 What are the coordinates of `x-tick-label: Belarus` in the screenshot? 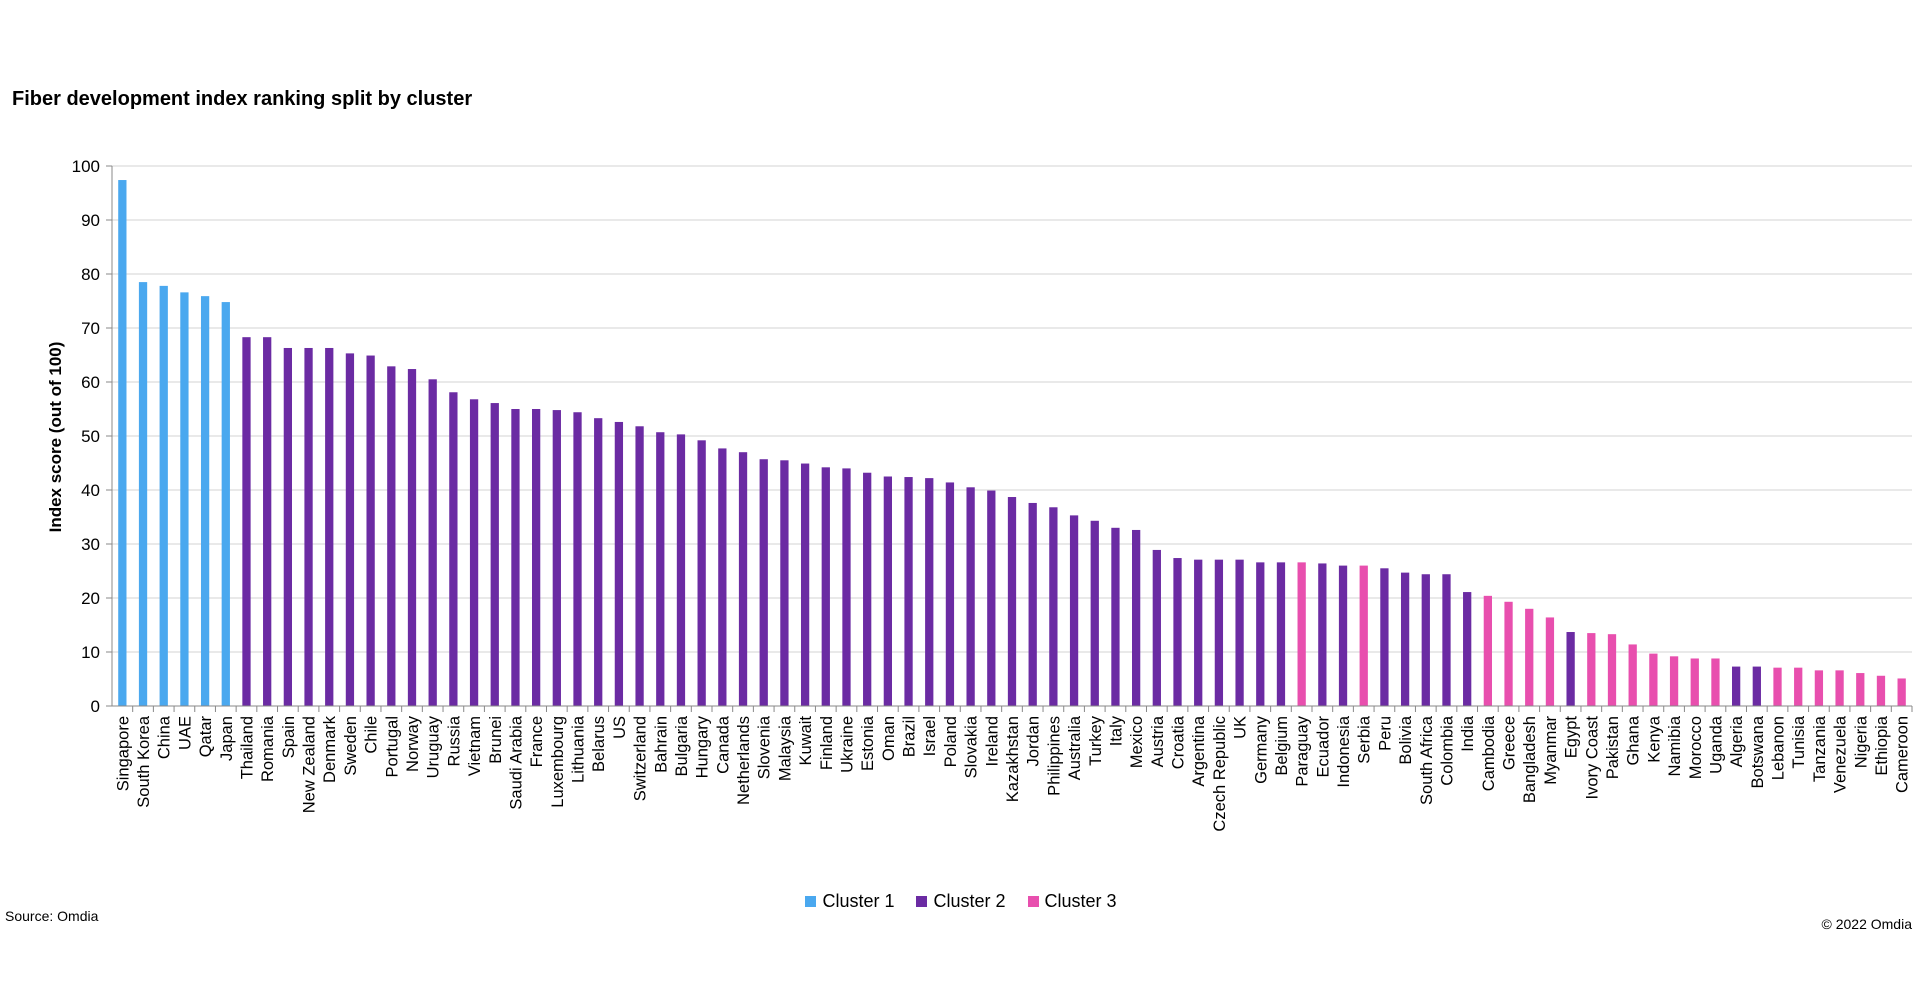 It's located at (599, 744).